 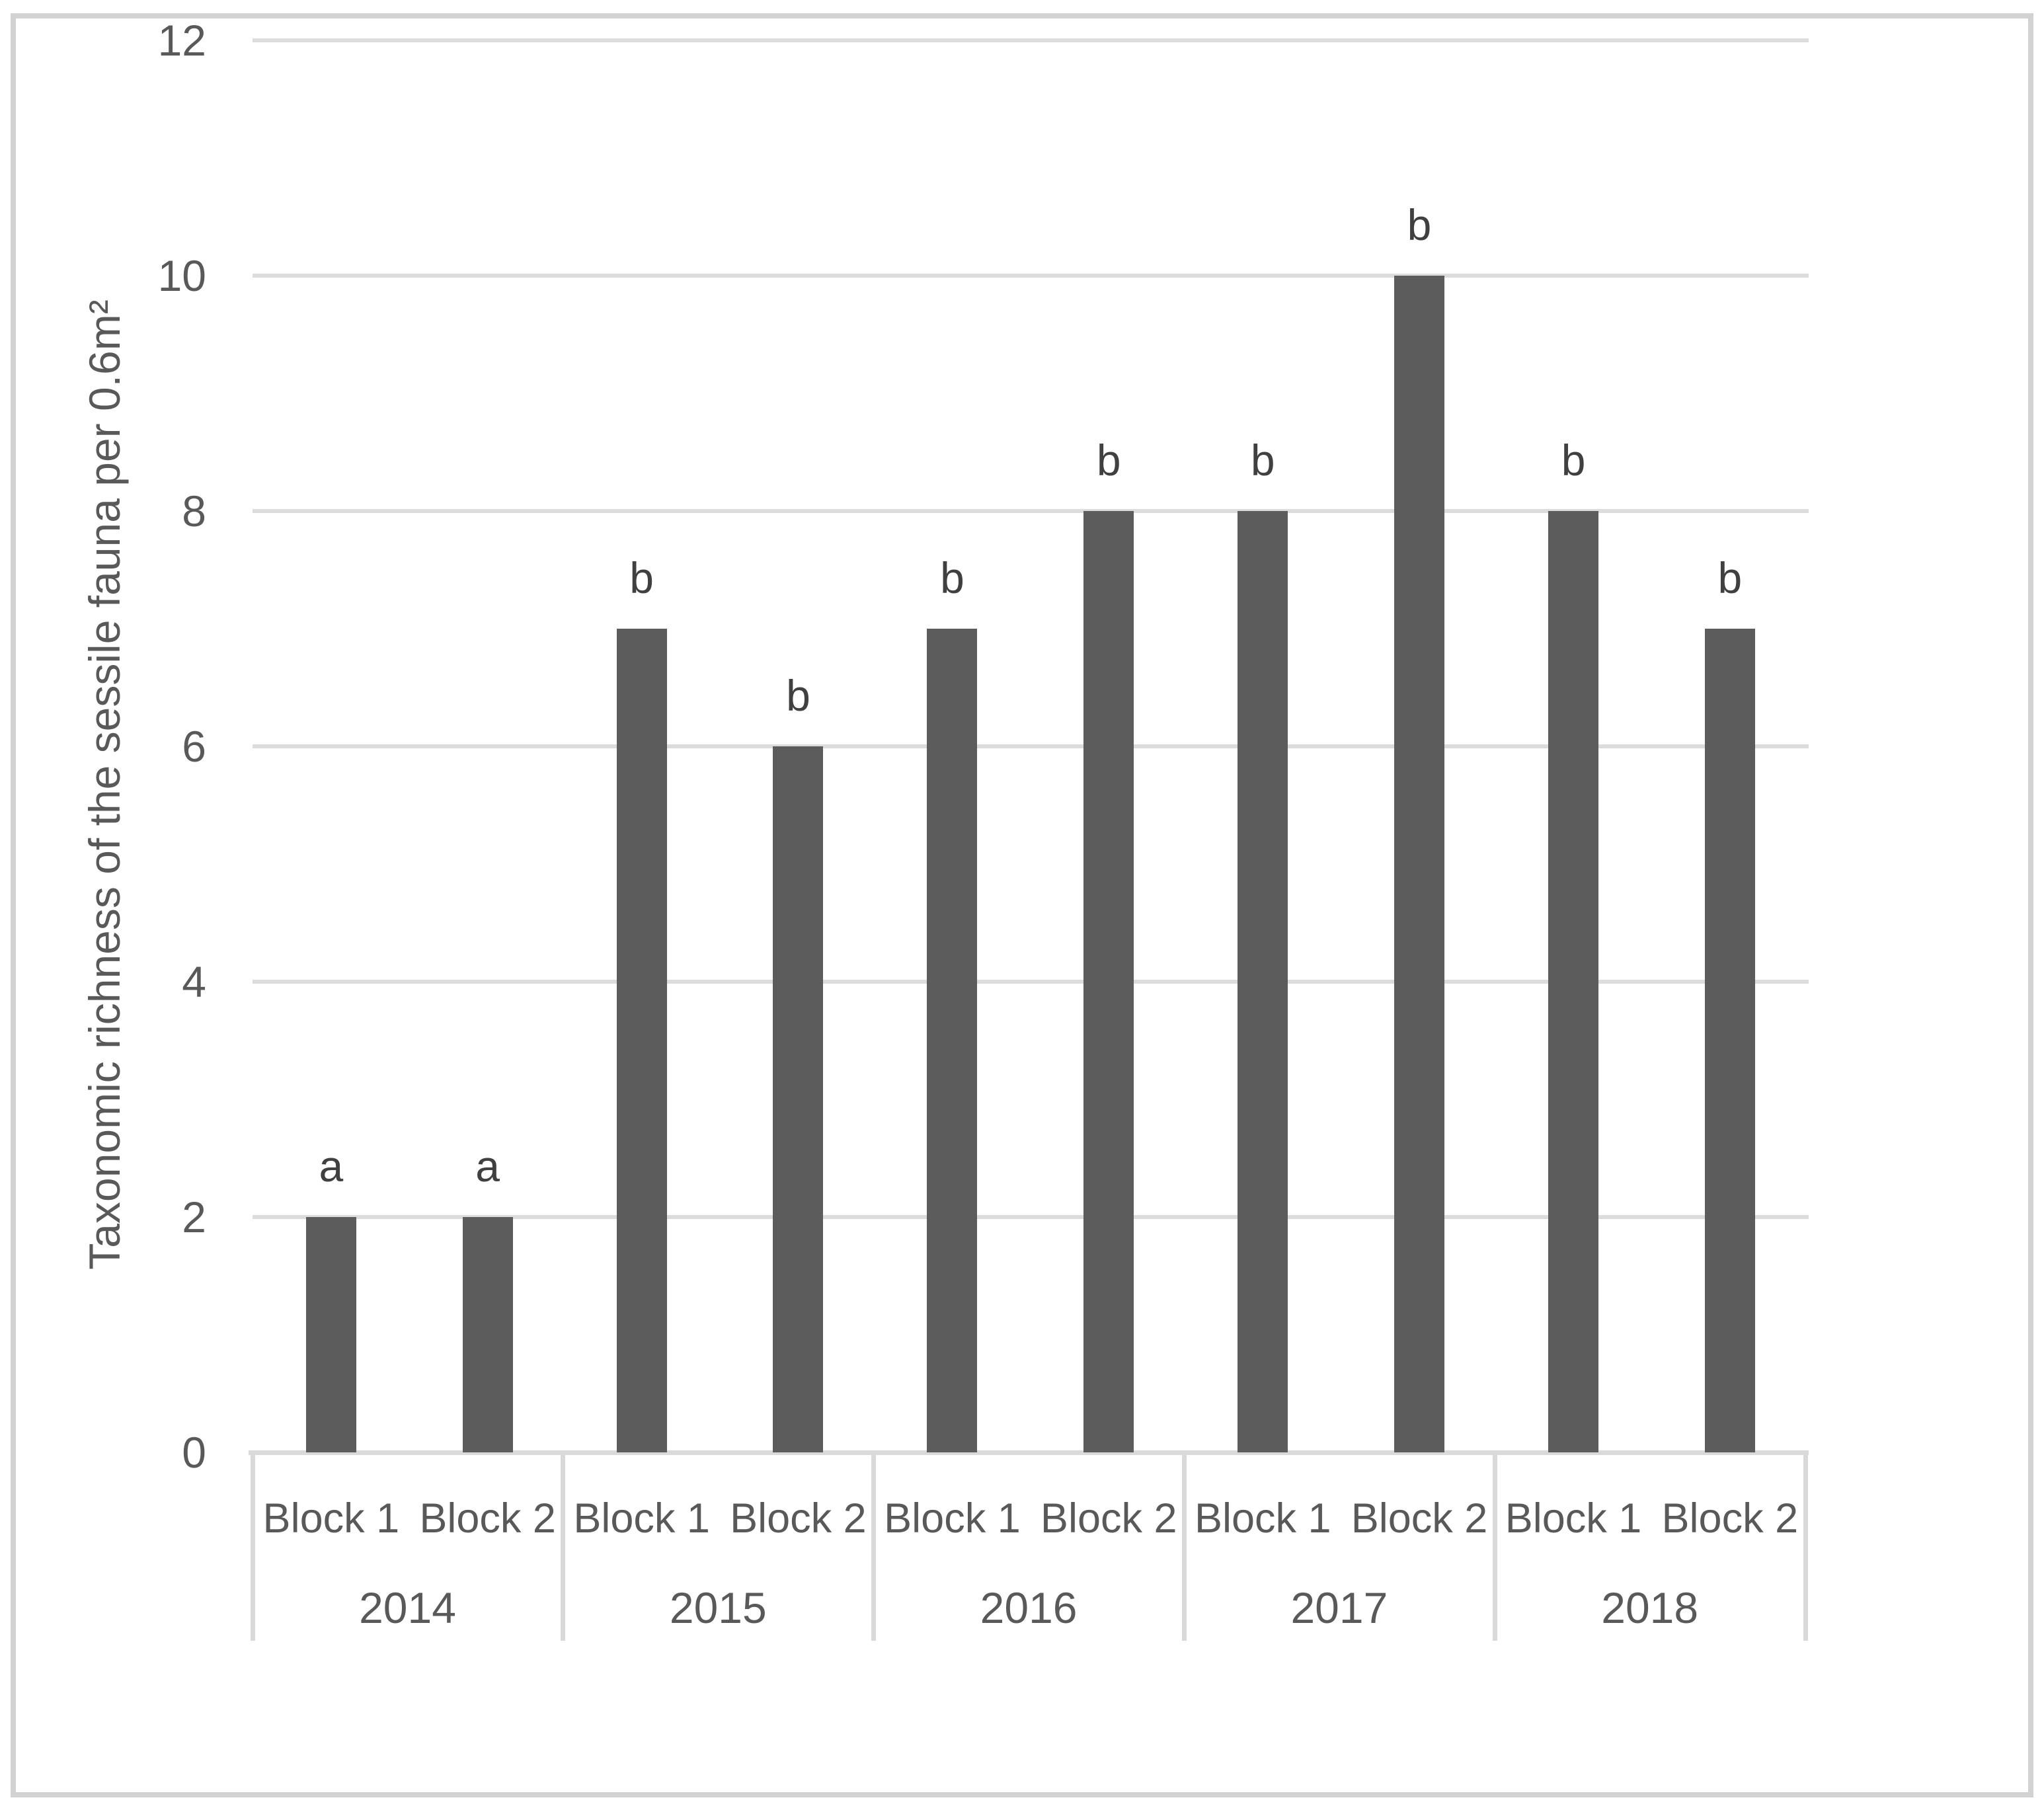 What do you see at coordinates (181, 275) in the screenshot?
I see `y-axis-tick-label: 10` at bounding box center [181, 275].